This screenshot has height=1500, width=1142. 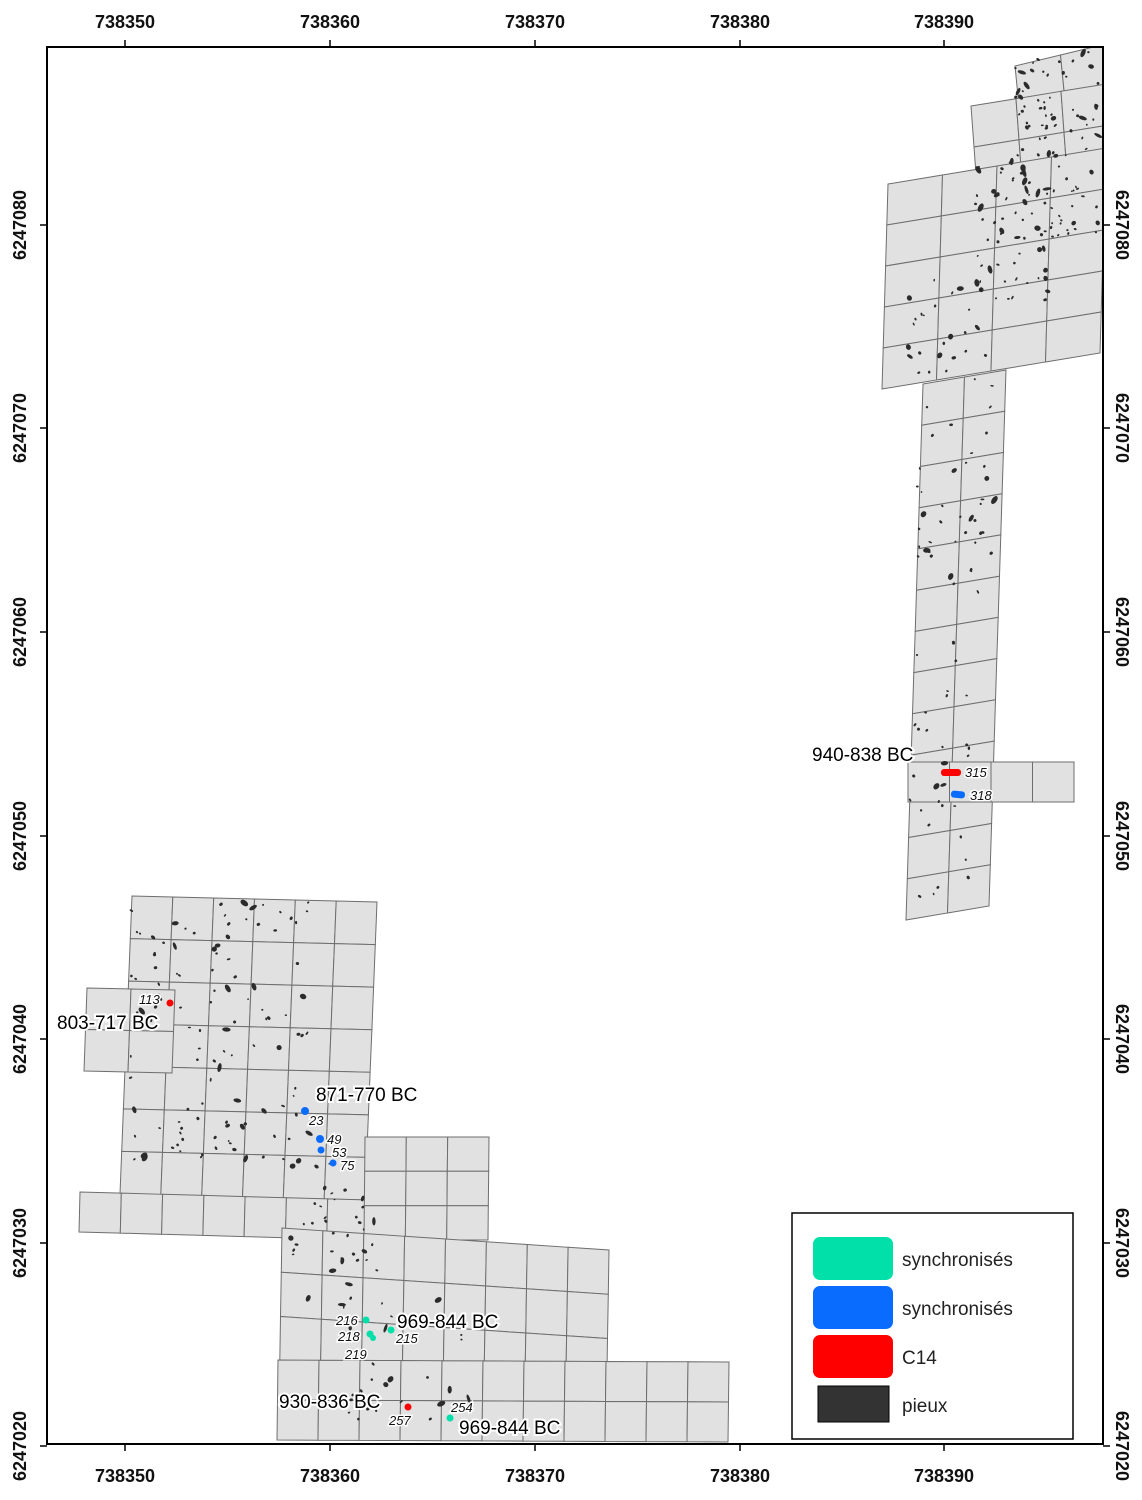 I want to click on legend-label: pieux, so click(x=925, y=1406).